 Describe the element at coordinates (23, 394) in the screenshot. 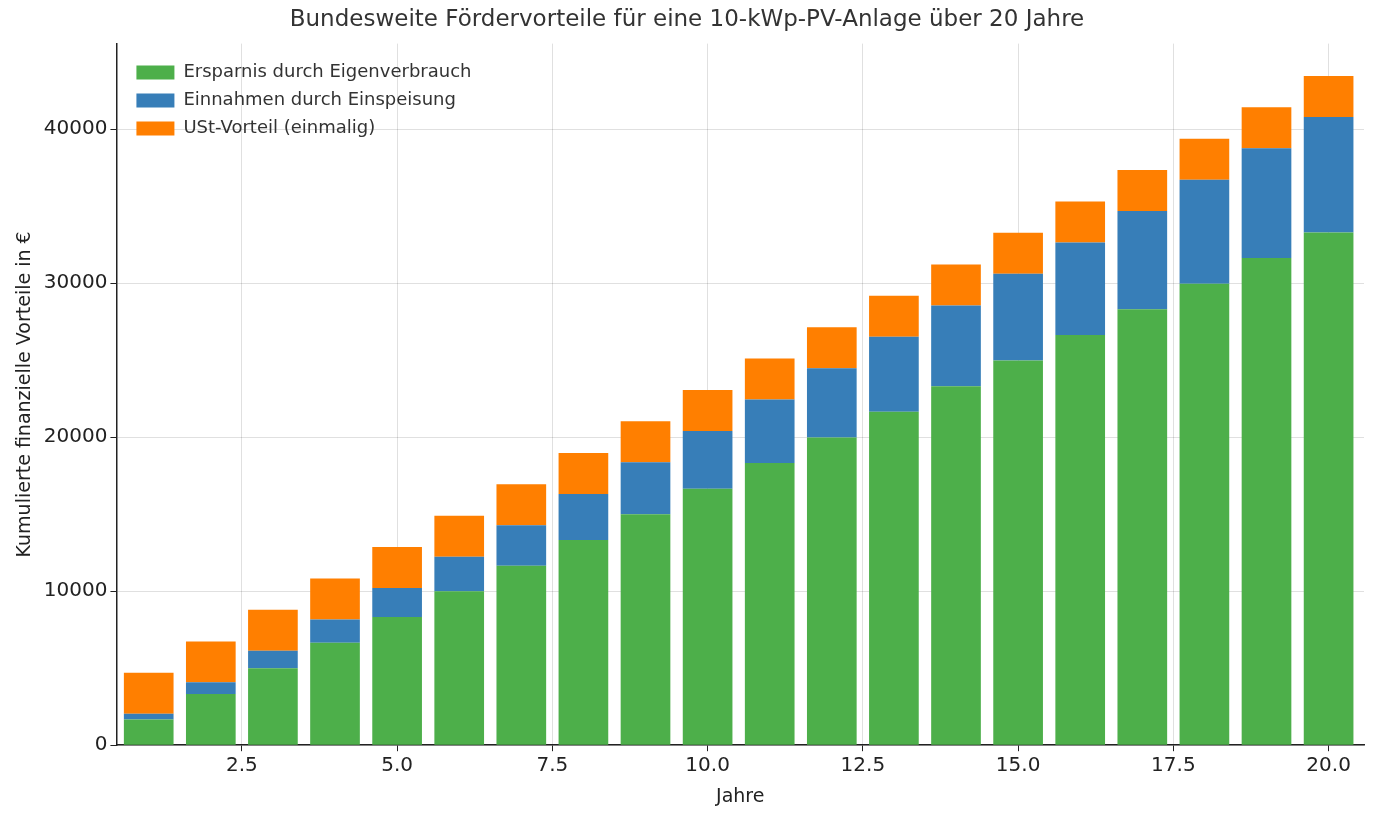

I see `y-axis-title: Kumulierte finanzielle Vorteile in €` at that location.